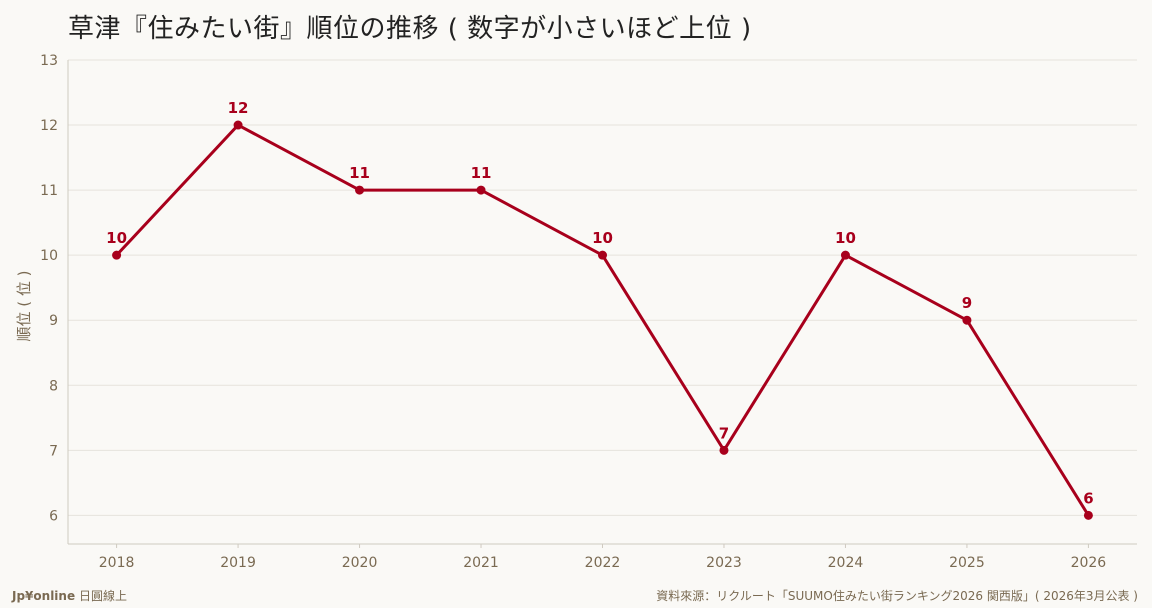  What do you see at coordinates (44, 596) in the screenshot?
I see `brand-name: Jp¥online` at bounding box center [44, 596].